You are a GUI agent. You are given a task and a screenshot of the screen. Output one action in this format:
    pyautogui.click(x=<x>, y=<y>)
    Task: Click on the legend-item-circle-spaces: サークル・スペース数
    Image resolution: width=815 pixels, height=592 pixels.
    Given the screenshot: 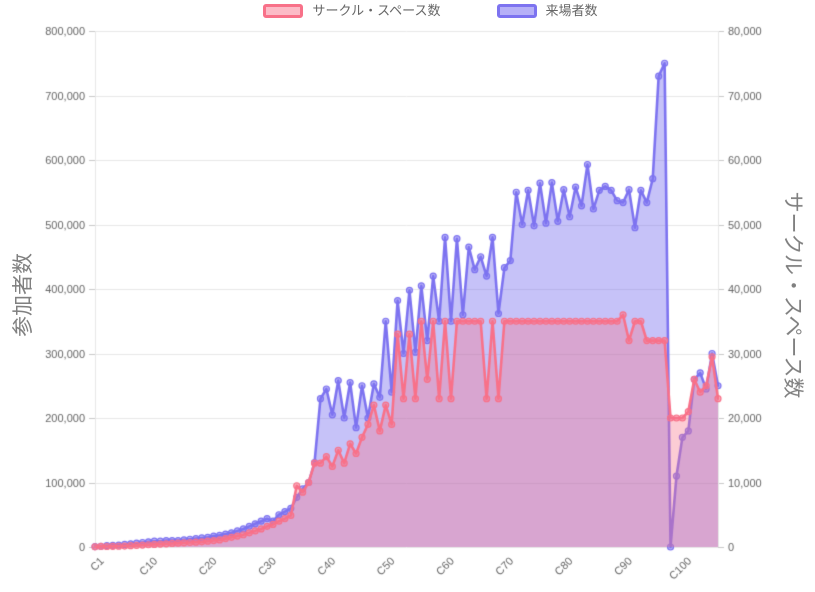 What is the action you would take?
    pyautogui.click(x=352, y=10)
    